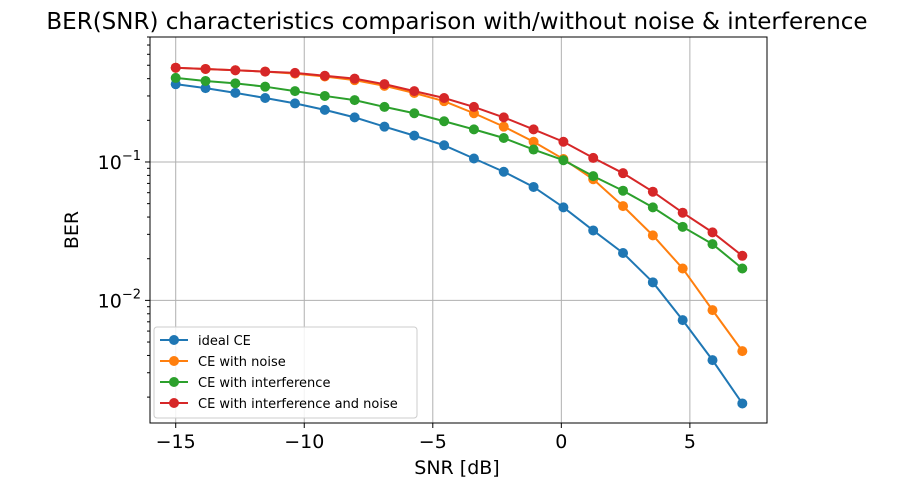 The width and height of the screenshot is (914, 487). Describe the element at coordinates (242, 362) in the screenshot. I see `legend-label: CE with noise` at that location.